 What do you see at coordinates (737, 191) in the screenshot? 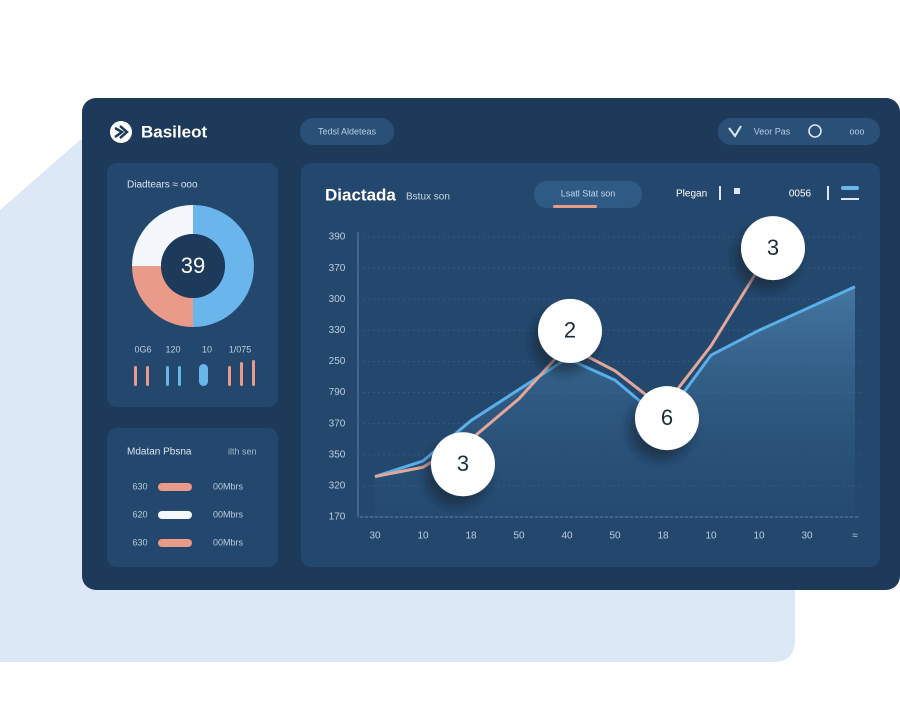
I see `filter-icon` at bounding box center [737, 191].